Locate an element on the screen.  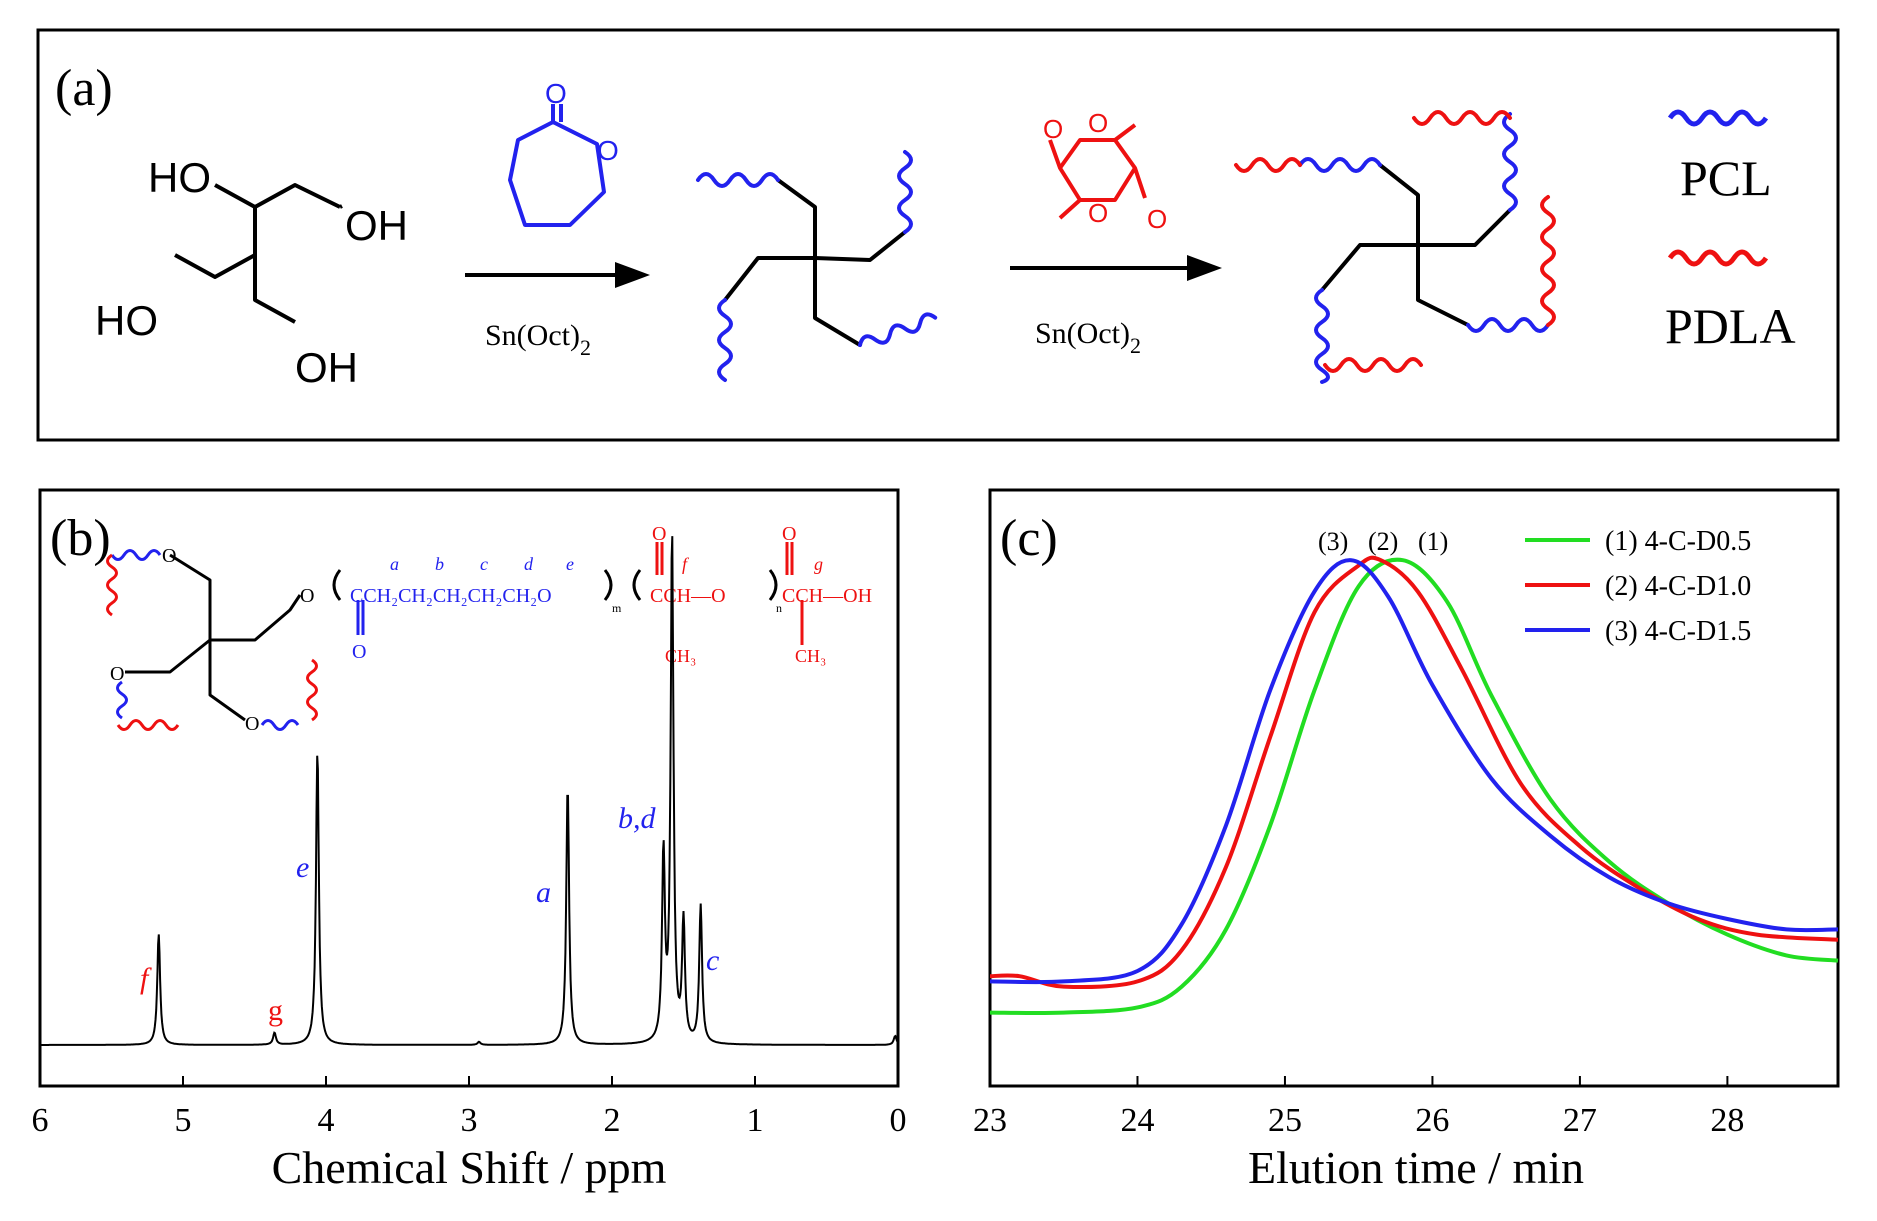
reaction-arrow-2-head is located at coordinates (1204, 268).